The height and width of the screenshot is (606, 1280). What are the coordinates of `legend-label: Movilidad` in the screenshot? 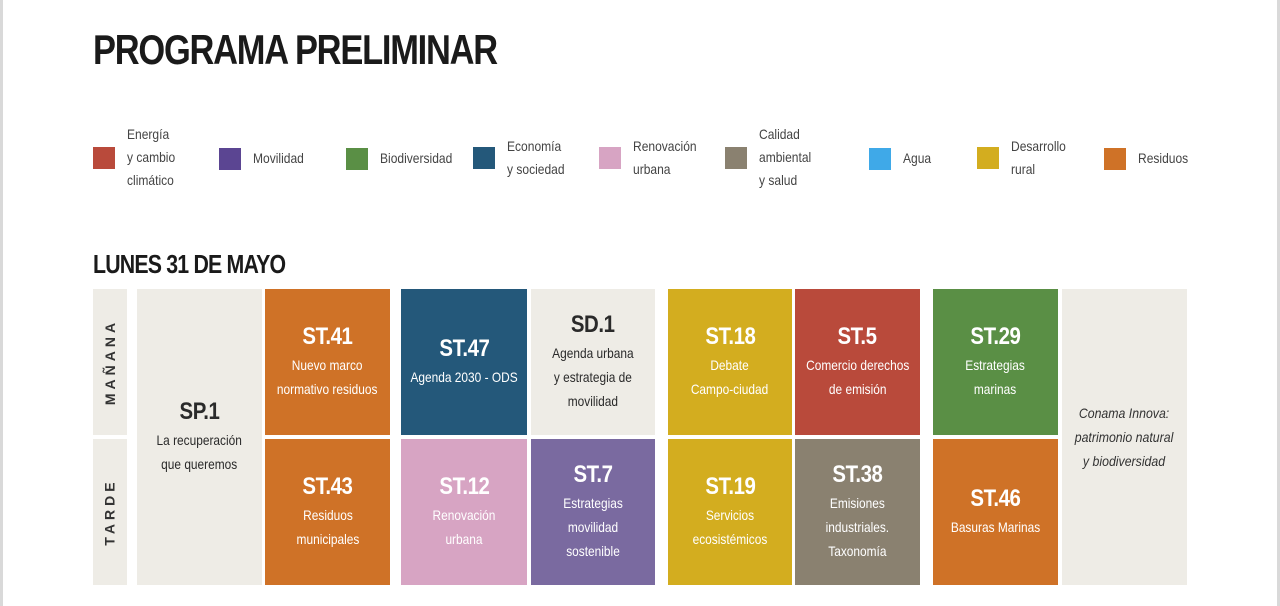 It's located at (278, 158).